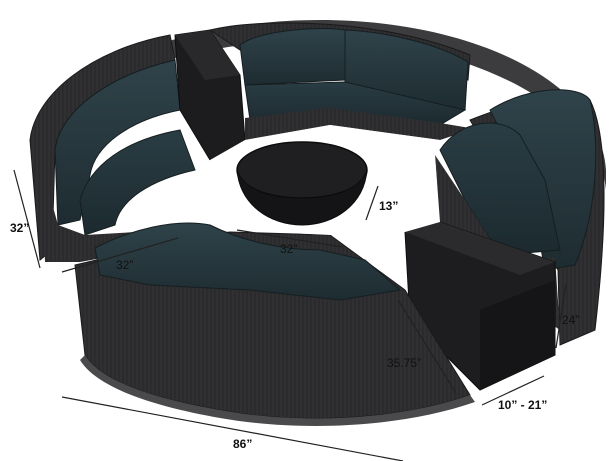 Image resolution: width=612 pixels, height=461 pixels. I want to click on dim-line-overall, so click(232, 428).